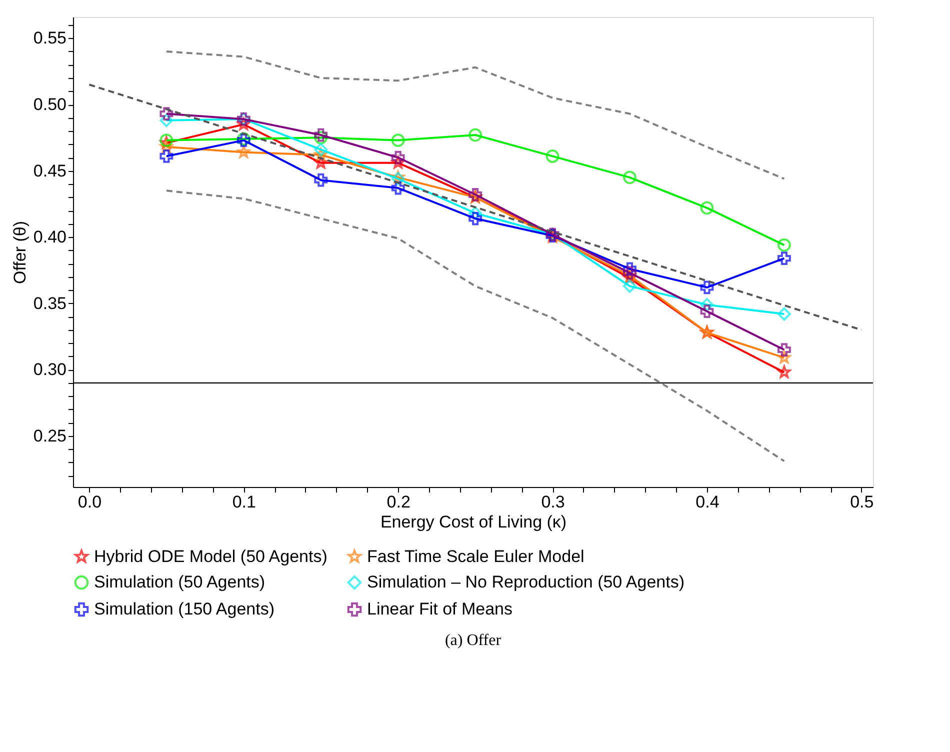 This screenshot has width=950, height=752. What do you see at coordinates (49, 370) in the screenshot?
I see `y-tick-label: 0.30` at bounding box center [49, 370].